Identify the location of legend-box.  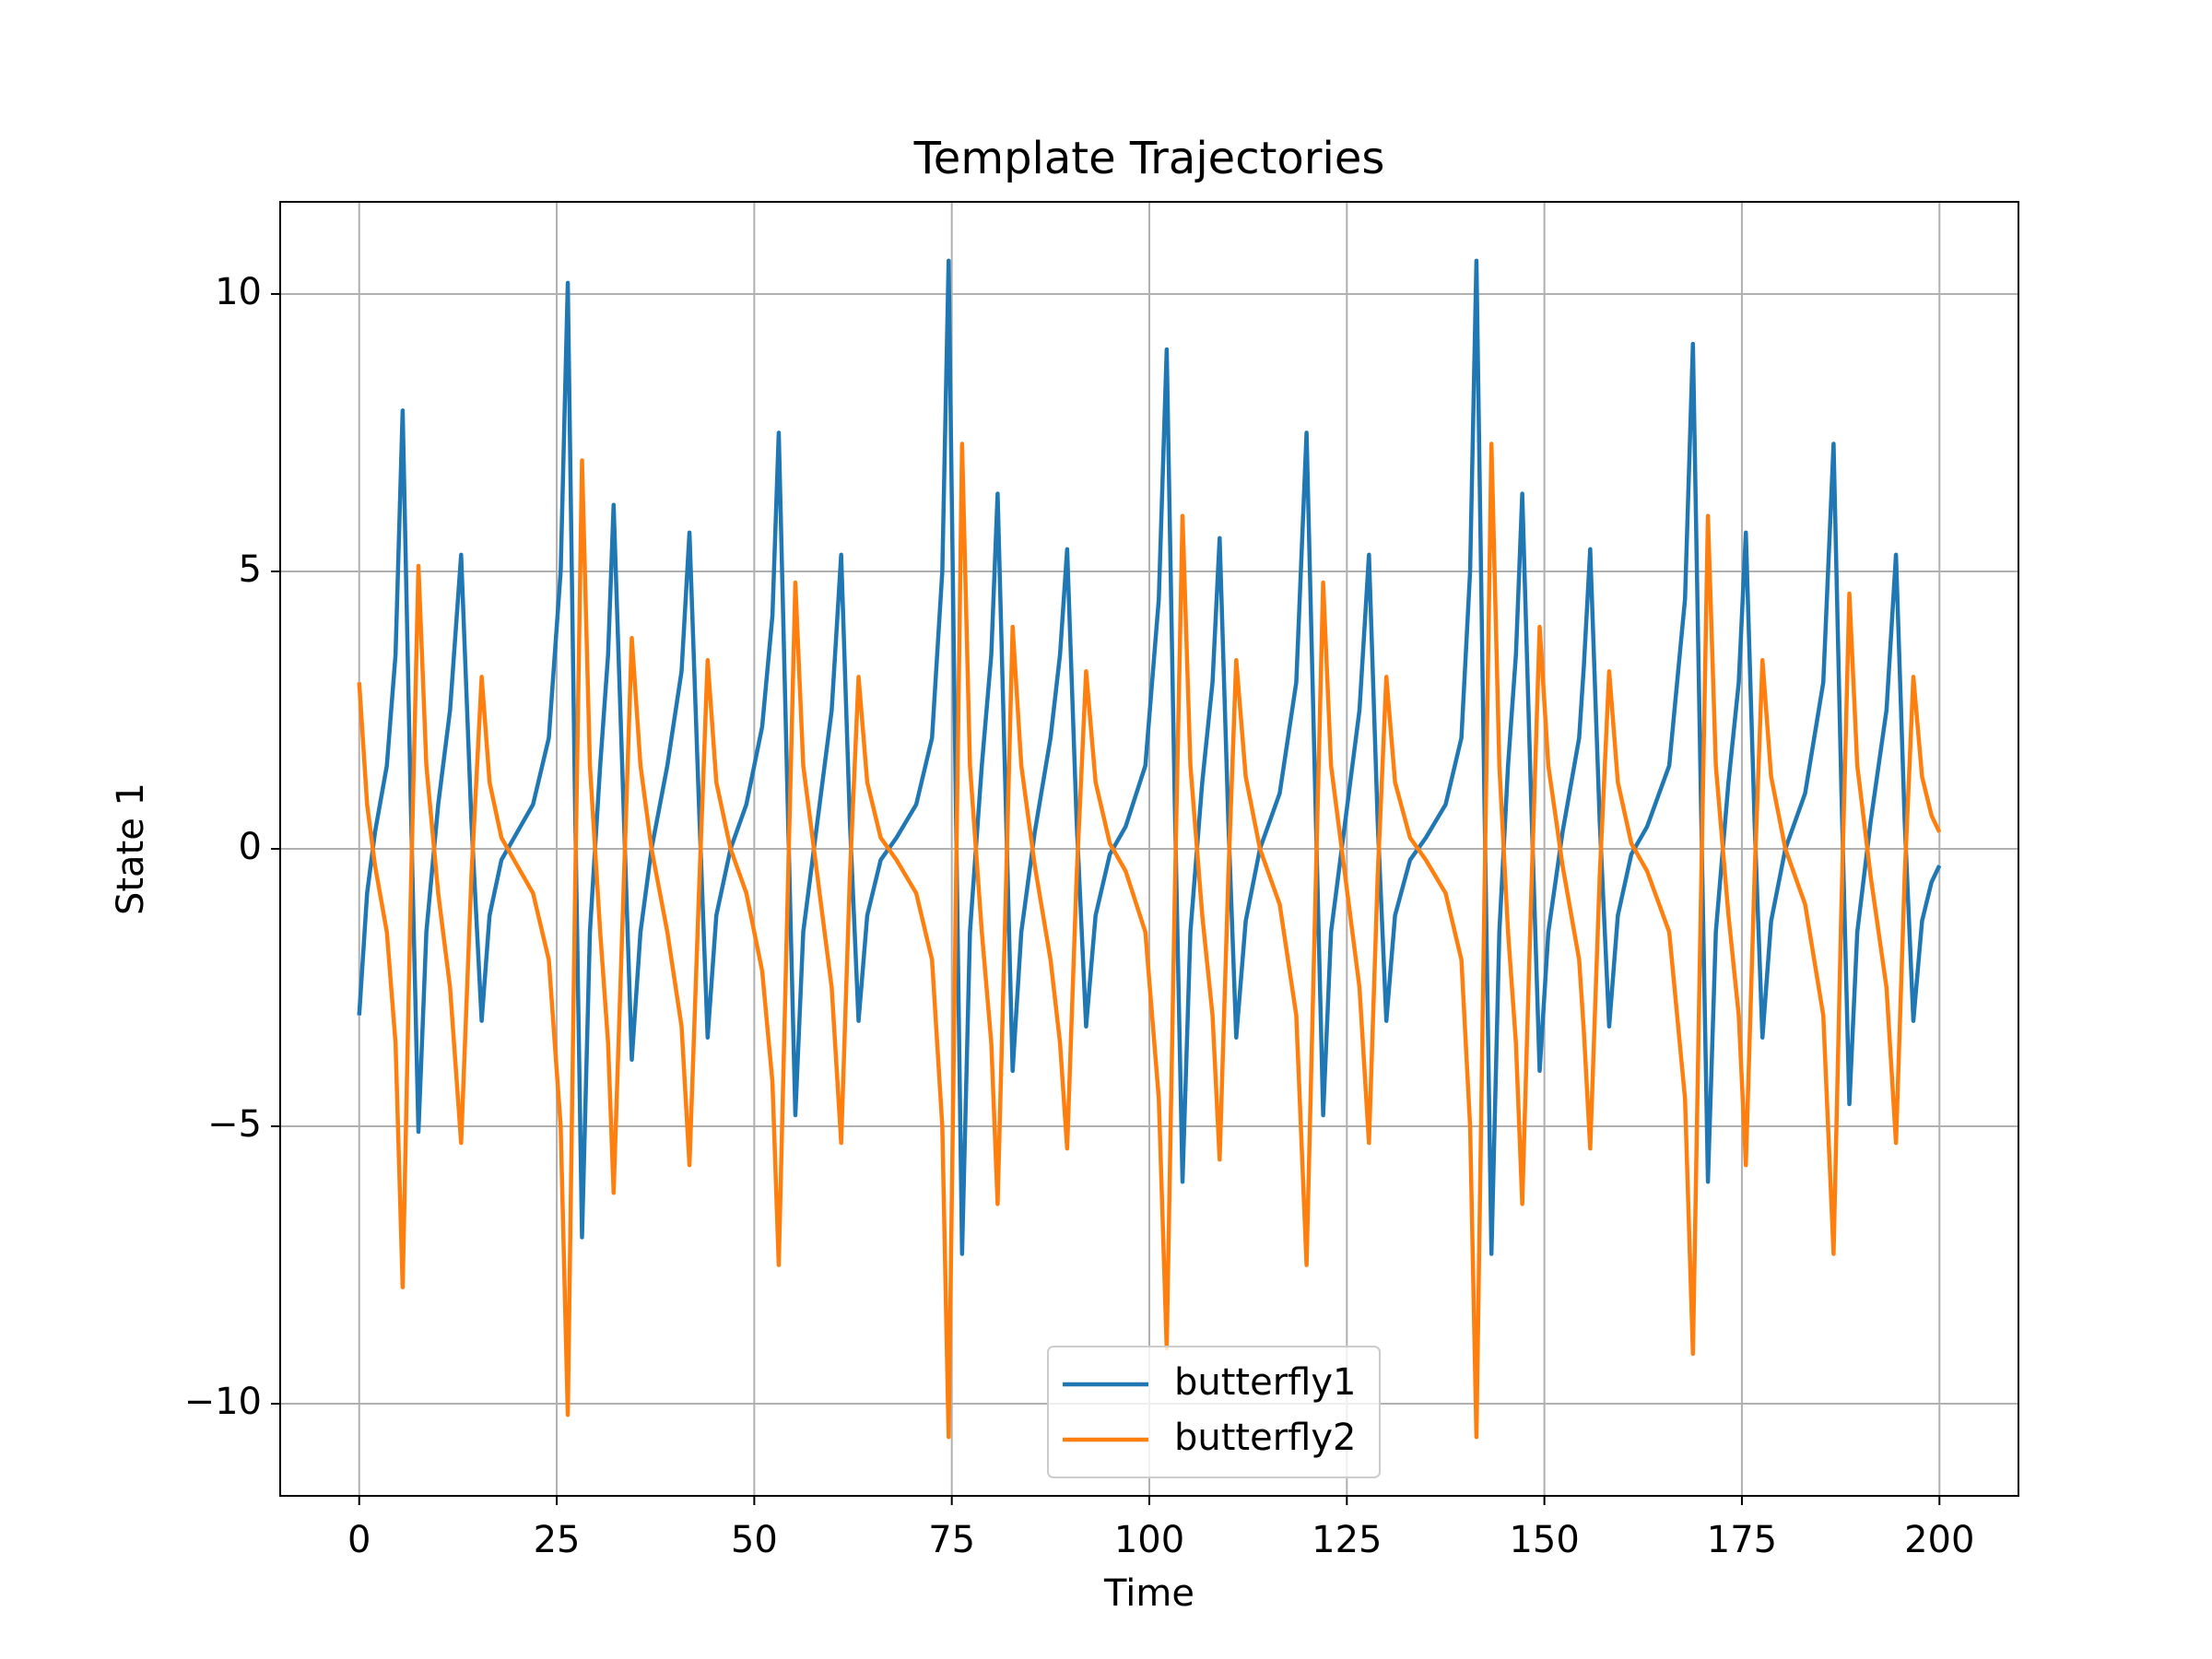
(1214, 1412).